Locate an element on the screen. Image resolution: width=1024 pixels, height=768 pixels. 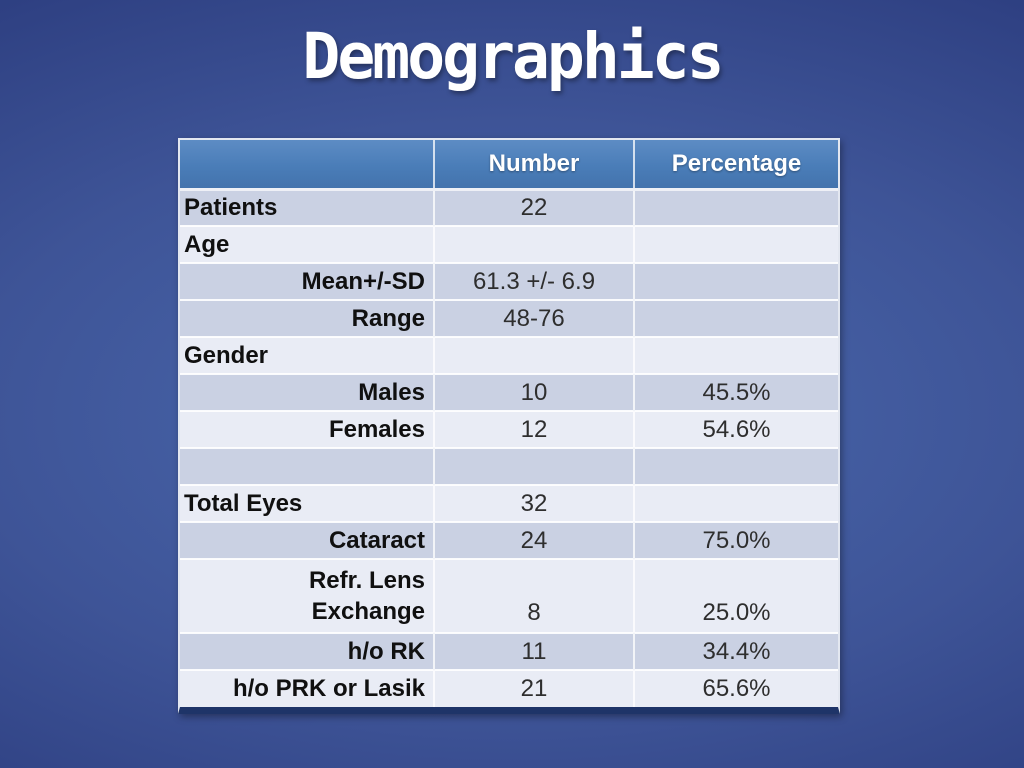
table-row-mean-sd: Mean+/-SD 61.3 +/- 6.9 is located at coordinates (509, 281).